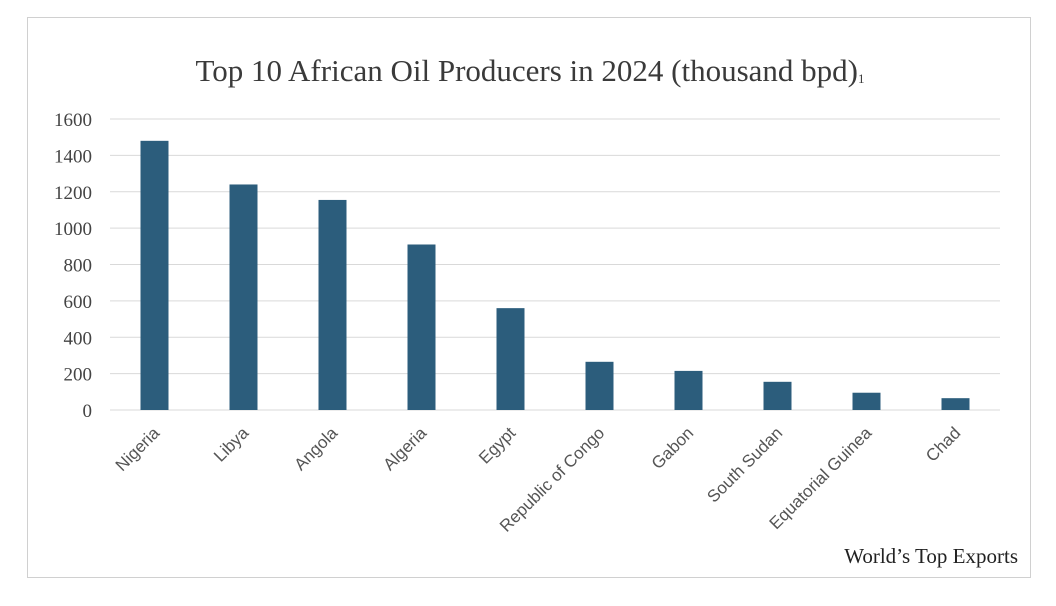 This screenshot has width=1056, height=606. What do you see at coordinates (88, 411) in the screenshot?
I see `y-tick-label: 0` at bounding box center [88, 411].